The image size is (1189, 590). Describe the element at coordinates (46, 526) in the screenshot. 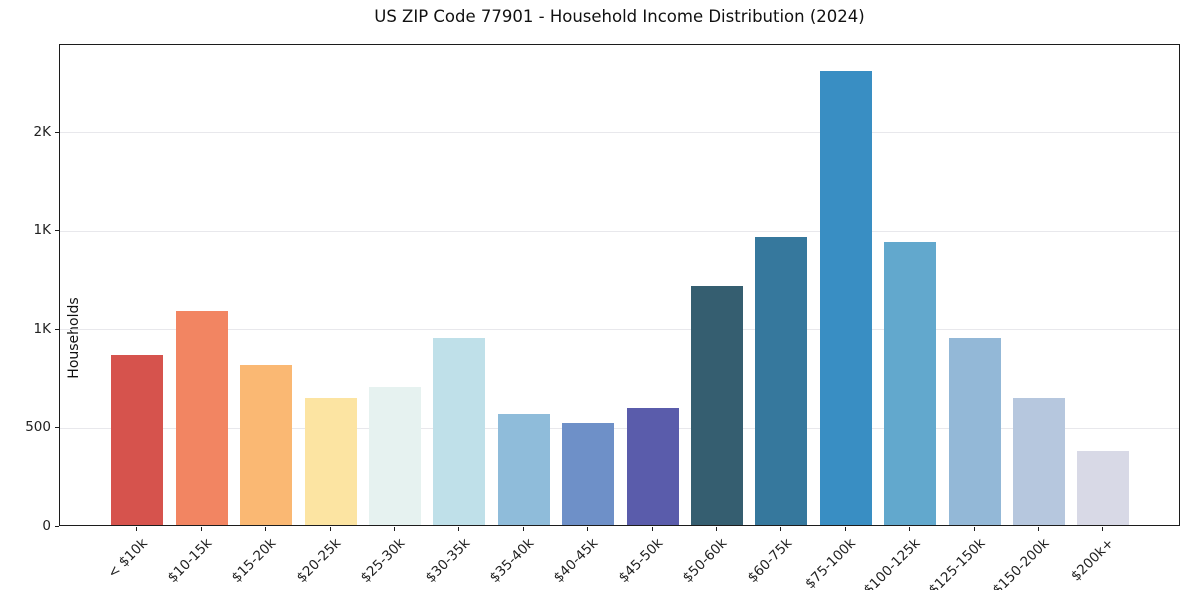

I see `y-tick-label: 0` at that location.